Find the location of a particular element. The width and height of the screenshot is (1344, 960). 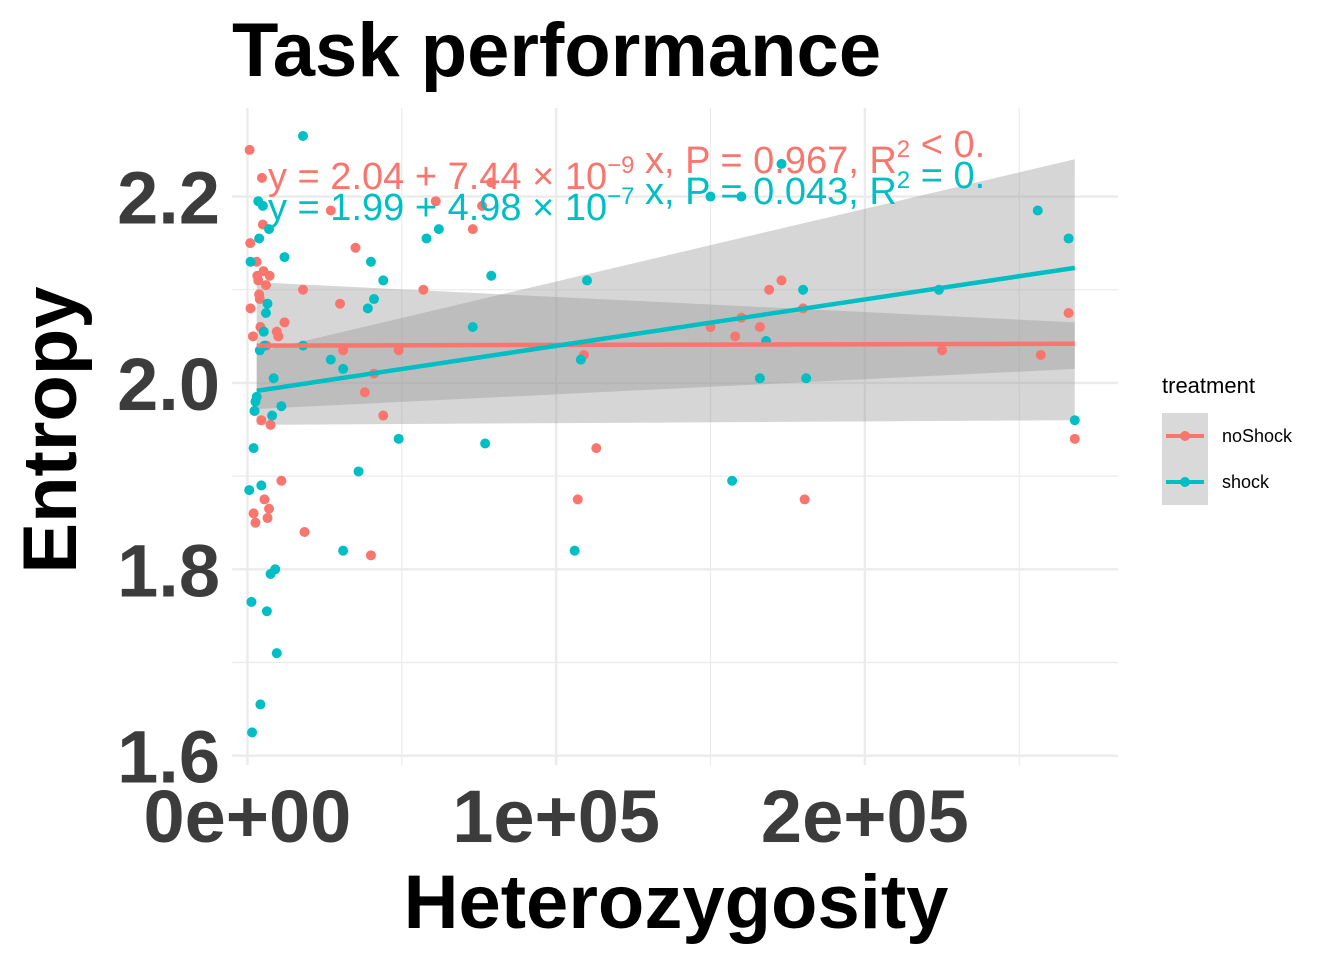

fit-line-shock is located at coordinates (666, 329).